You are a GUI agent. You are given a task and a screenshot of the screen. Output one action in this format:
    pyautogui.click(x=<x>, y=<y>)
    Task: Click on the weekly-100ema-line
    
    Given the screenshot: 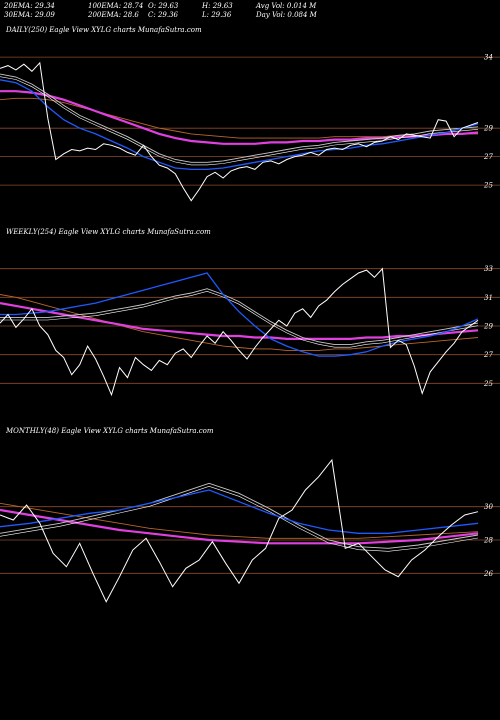 What is the action you would take?
    pyautogui.click(x=239, y=321)
    